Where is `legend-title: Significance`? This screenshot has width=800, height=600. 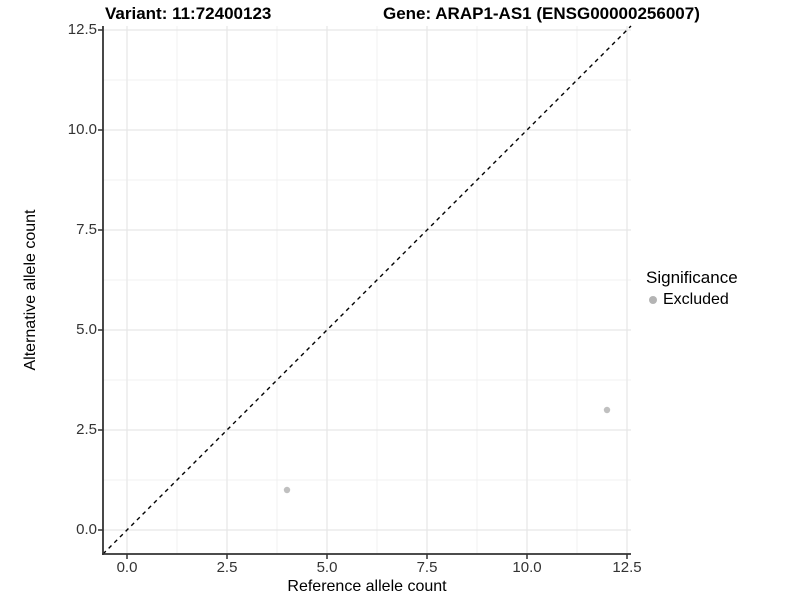
legend-title: Significance is located at coordinates (692, 277).